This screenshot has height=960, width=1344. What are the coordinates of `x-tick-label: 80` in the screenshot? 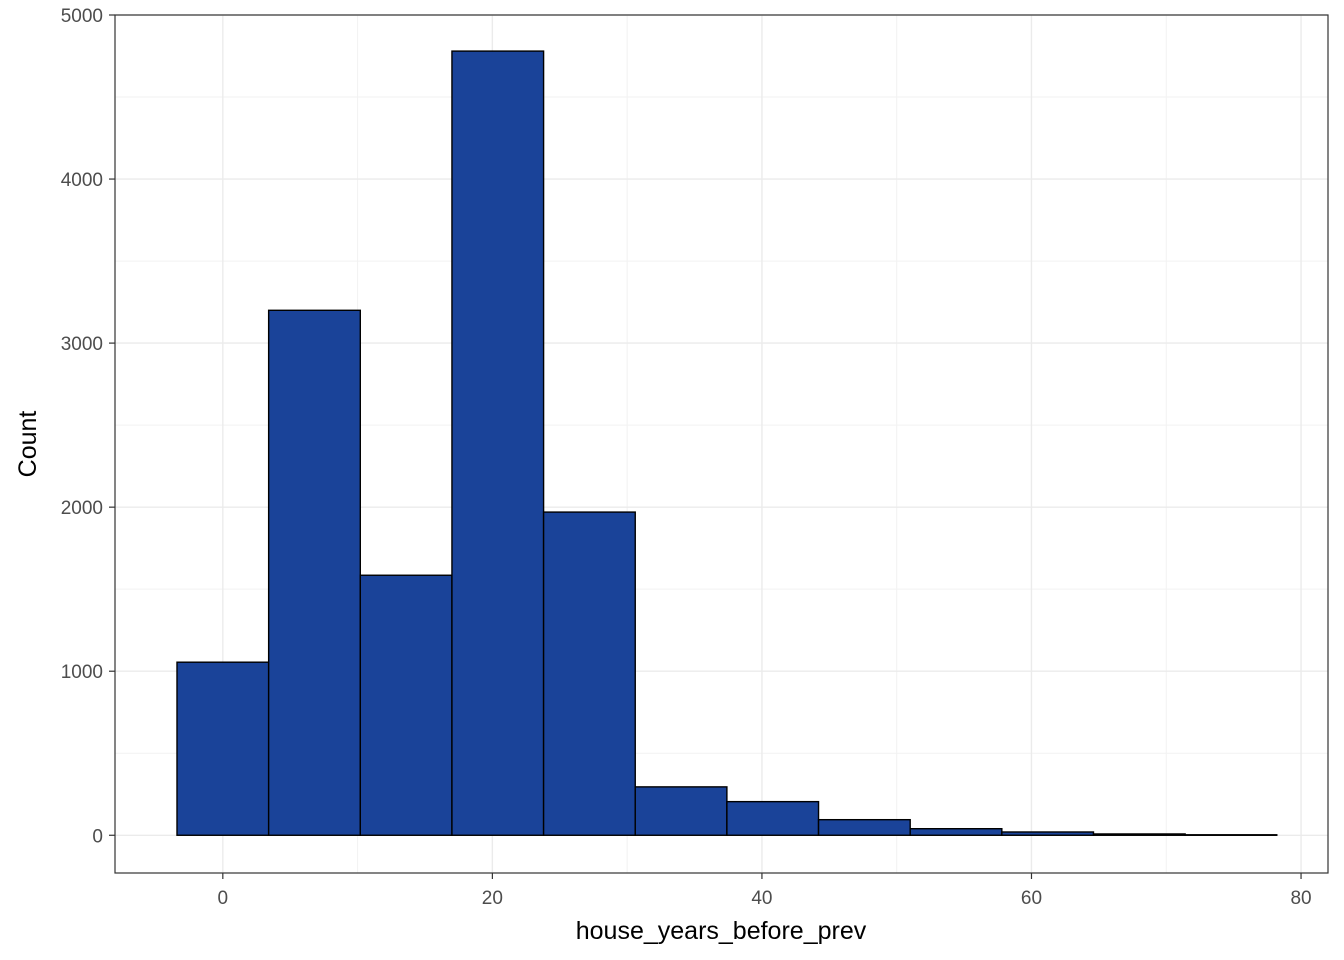 It's located at (1300, 898).